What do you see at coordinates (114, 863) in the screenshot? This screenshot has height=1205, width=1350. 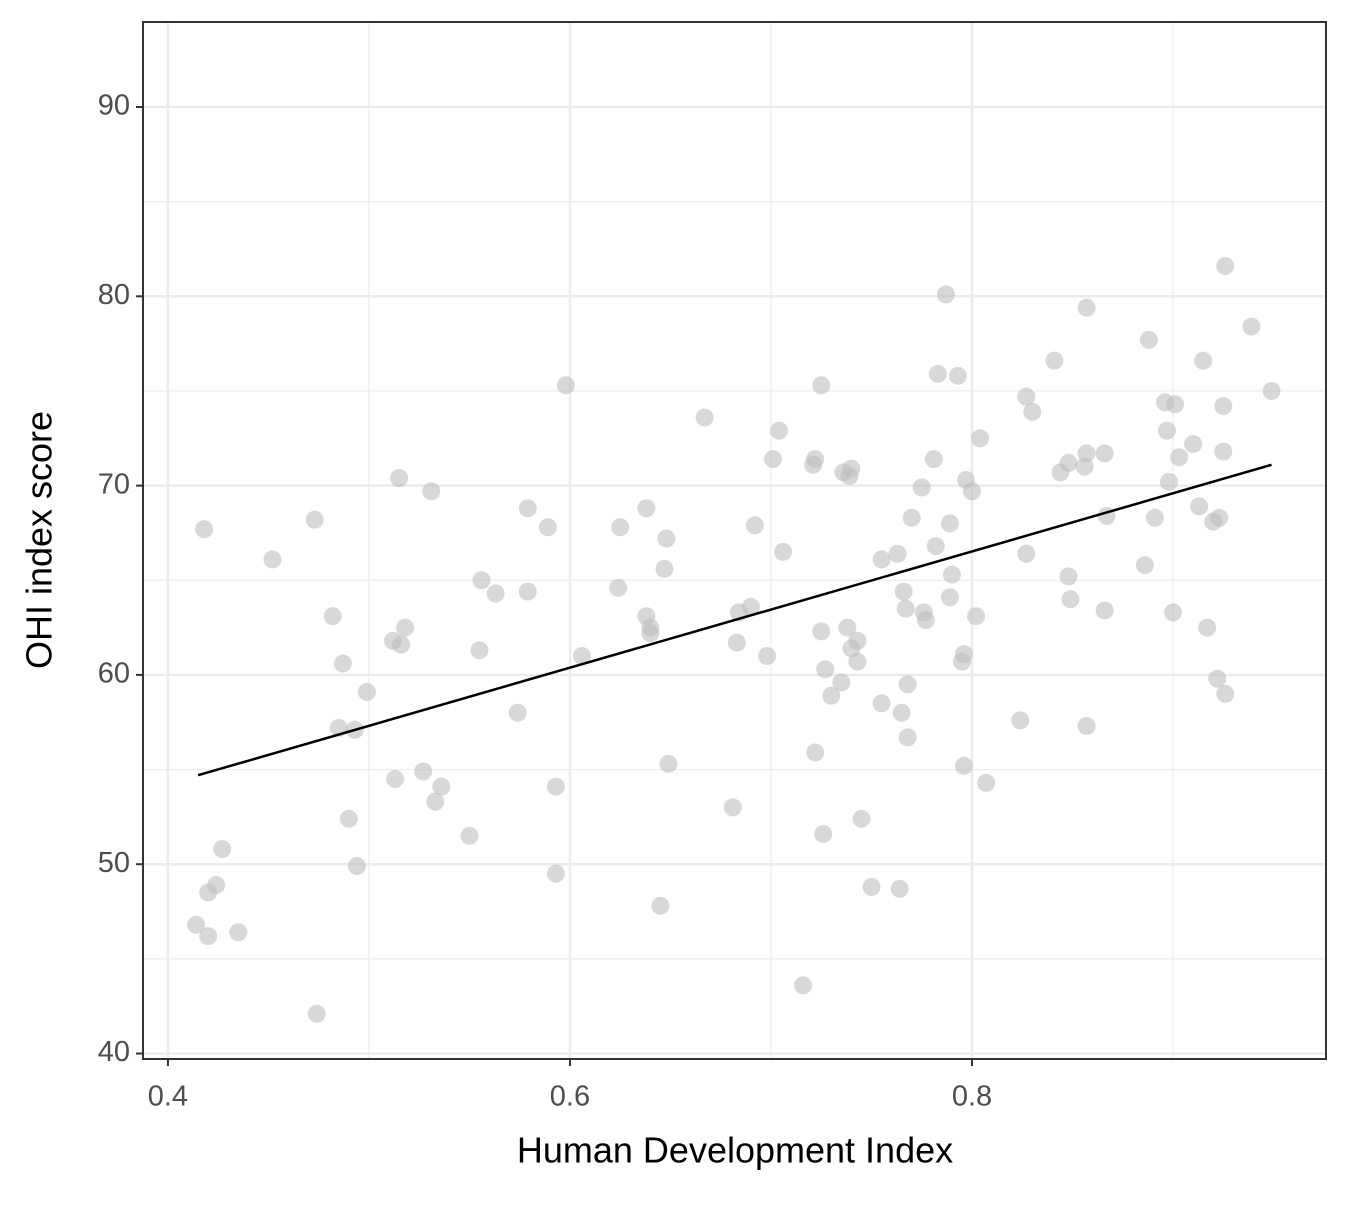 I see `y-tick-label: 50` at bounding box center [114, 863].